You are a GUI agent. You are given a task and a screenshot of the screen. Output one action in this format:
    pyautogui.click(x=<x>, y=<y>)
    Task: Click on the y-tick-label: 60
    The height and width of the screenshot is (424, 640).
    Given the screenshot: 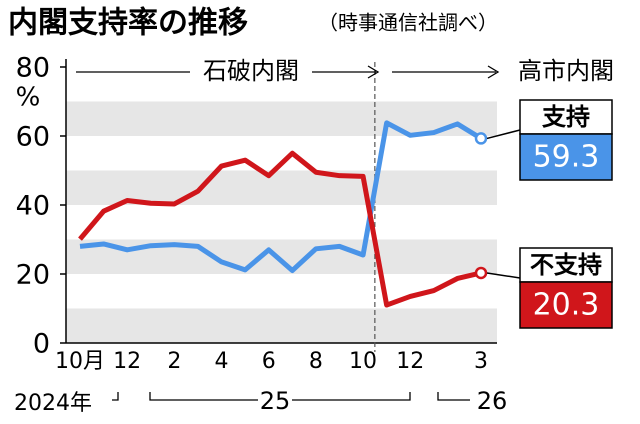 What is the action you would take?
    pyautogui.click(x=33, y=137)
    